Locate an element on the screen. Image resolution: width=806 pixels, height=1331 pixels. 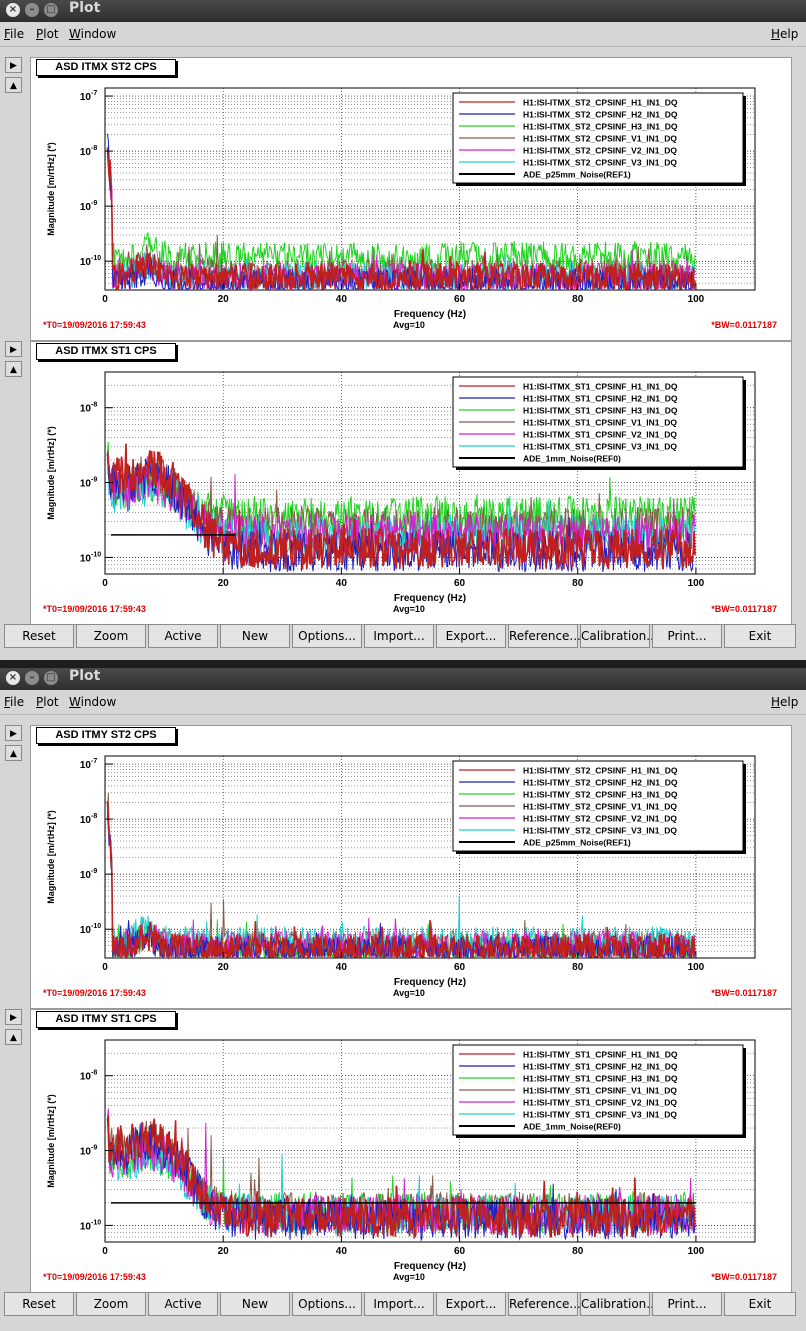
x-tick-label: 40 is located at coordinates (342, 583).